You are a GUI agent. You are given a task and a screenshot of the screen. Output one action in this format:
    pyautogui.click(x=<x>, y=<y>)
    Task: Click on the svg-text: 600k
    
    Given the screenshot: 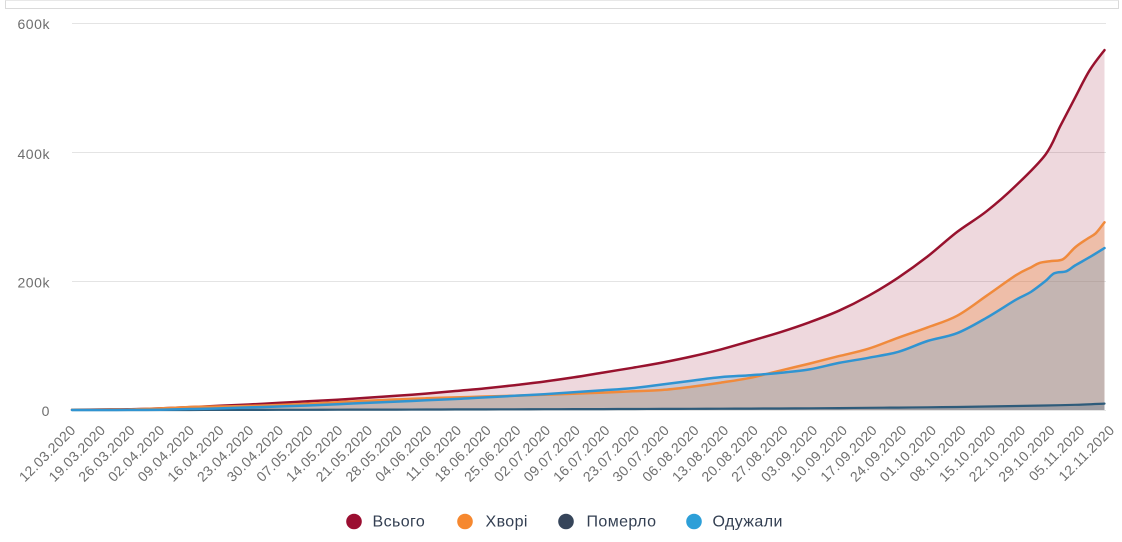 What is the action you would take?
    pyautogui.click(x=33, y=24)
    